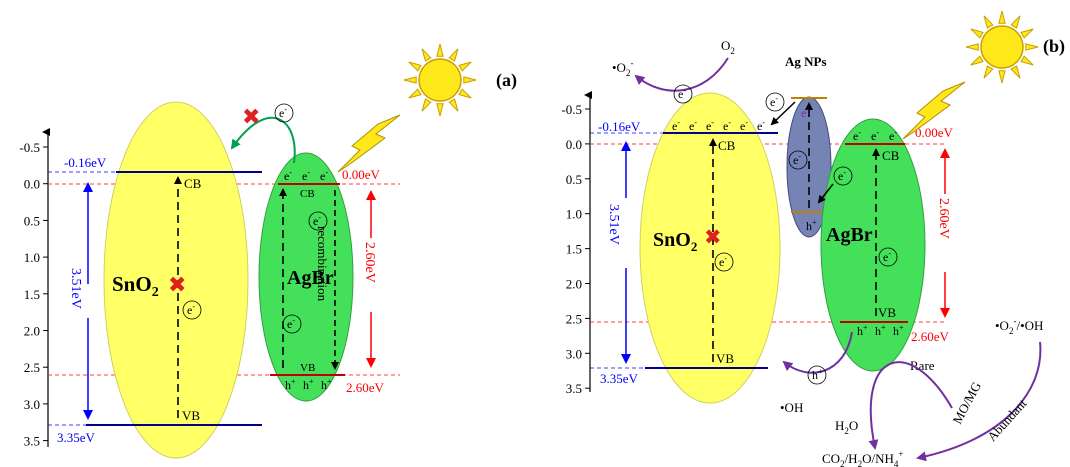 This screenshot has height=467, width=1070. What do you see at coordinates (825, 193) in the screenshot?
I see `b-agbr-to-agnp-arrow` at bounding box center [825, 193].